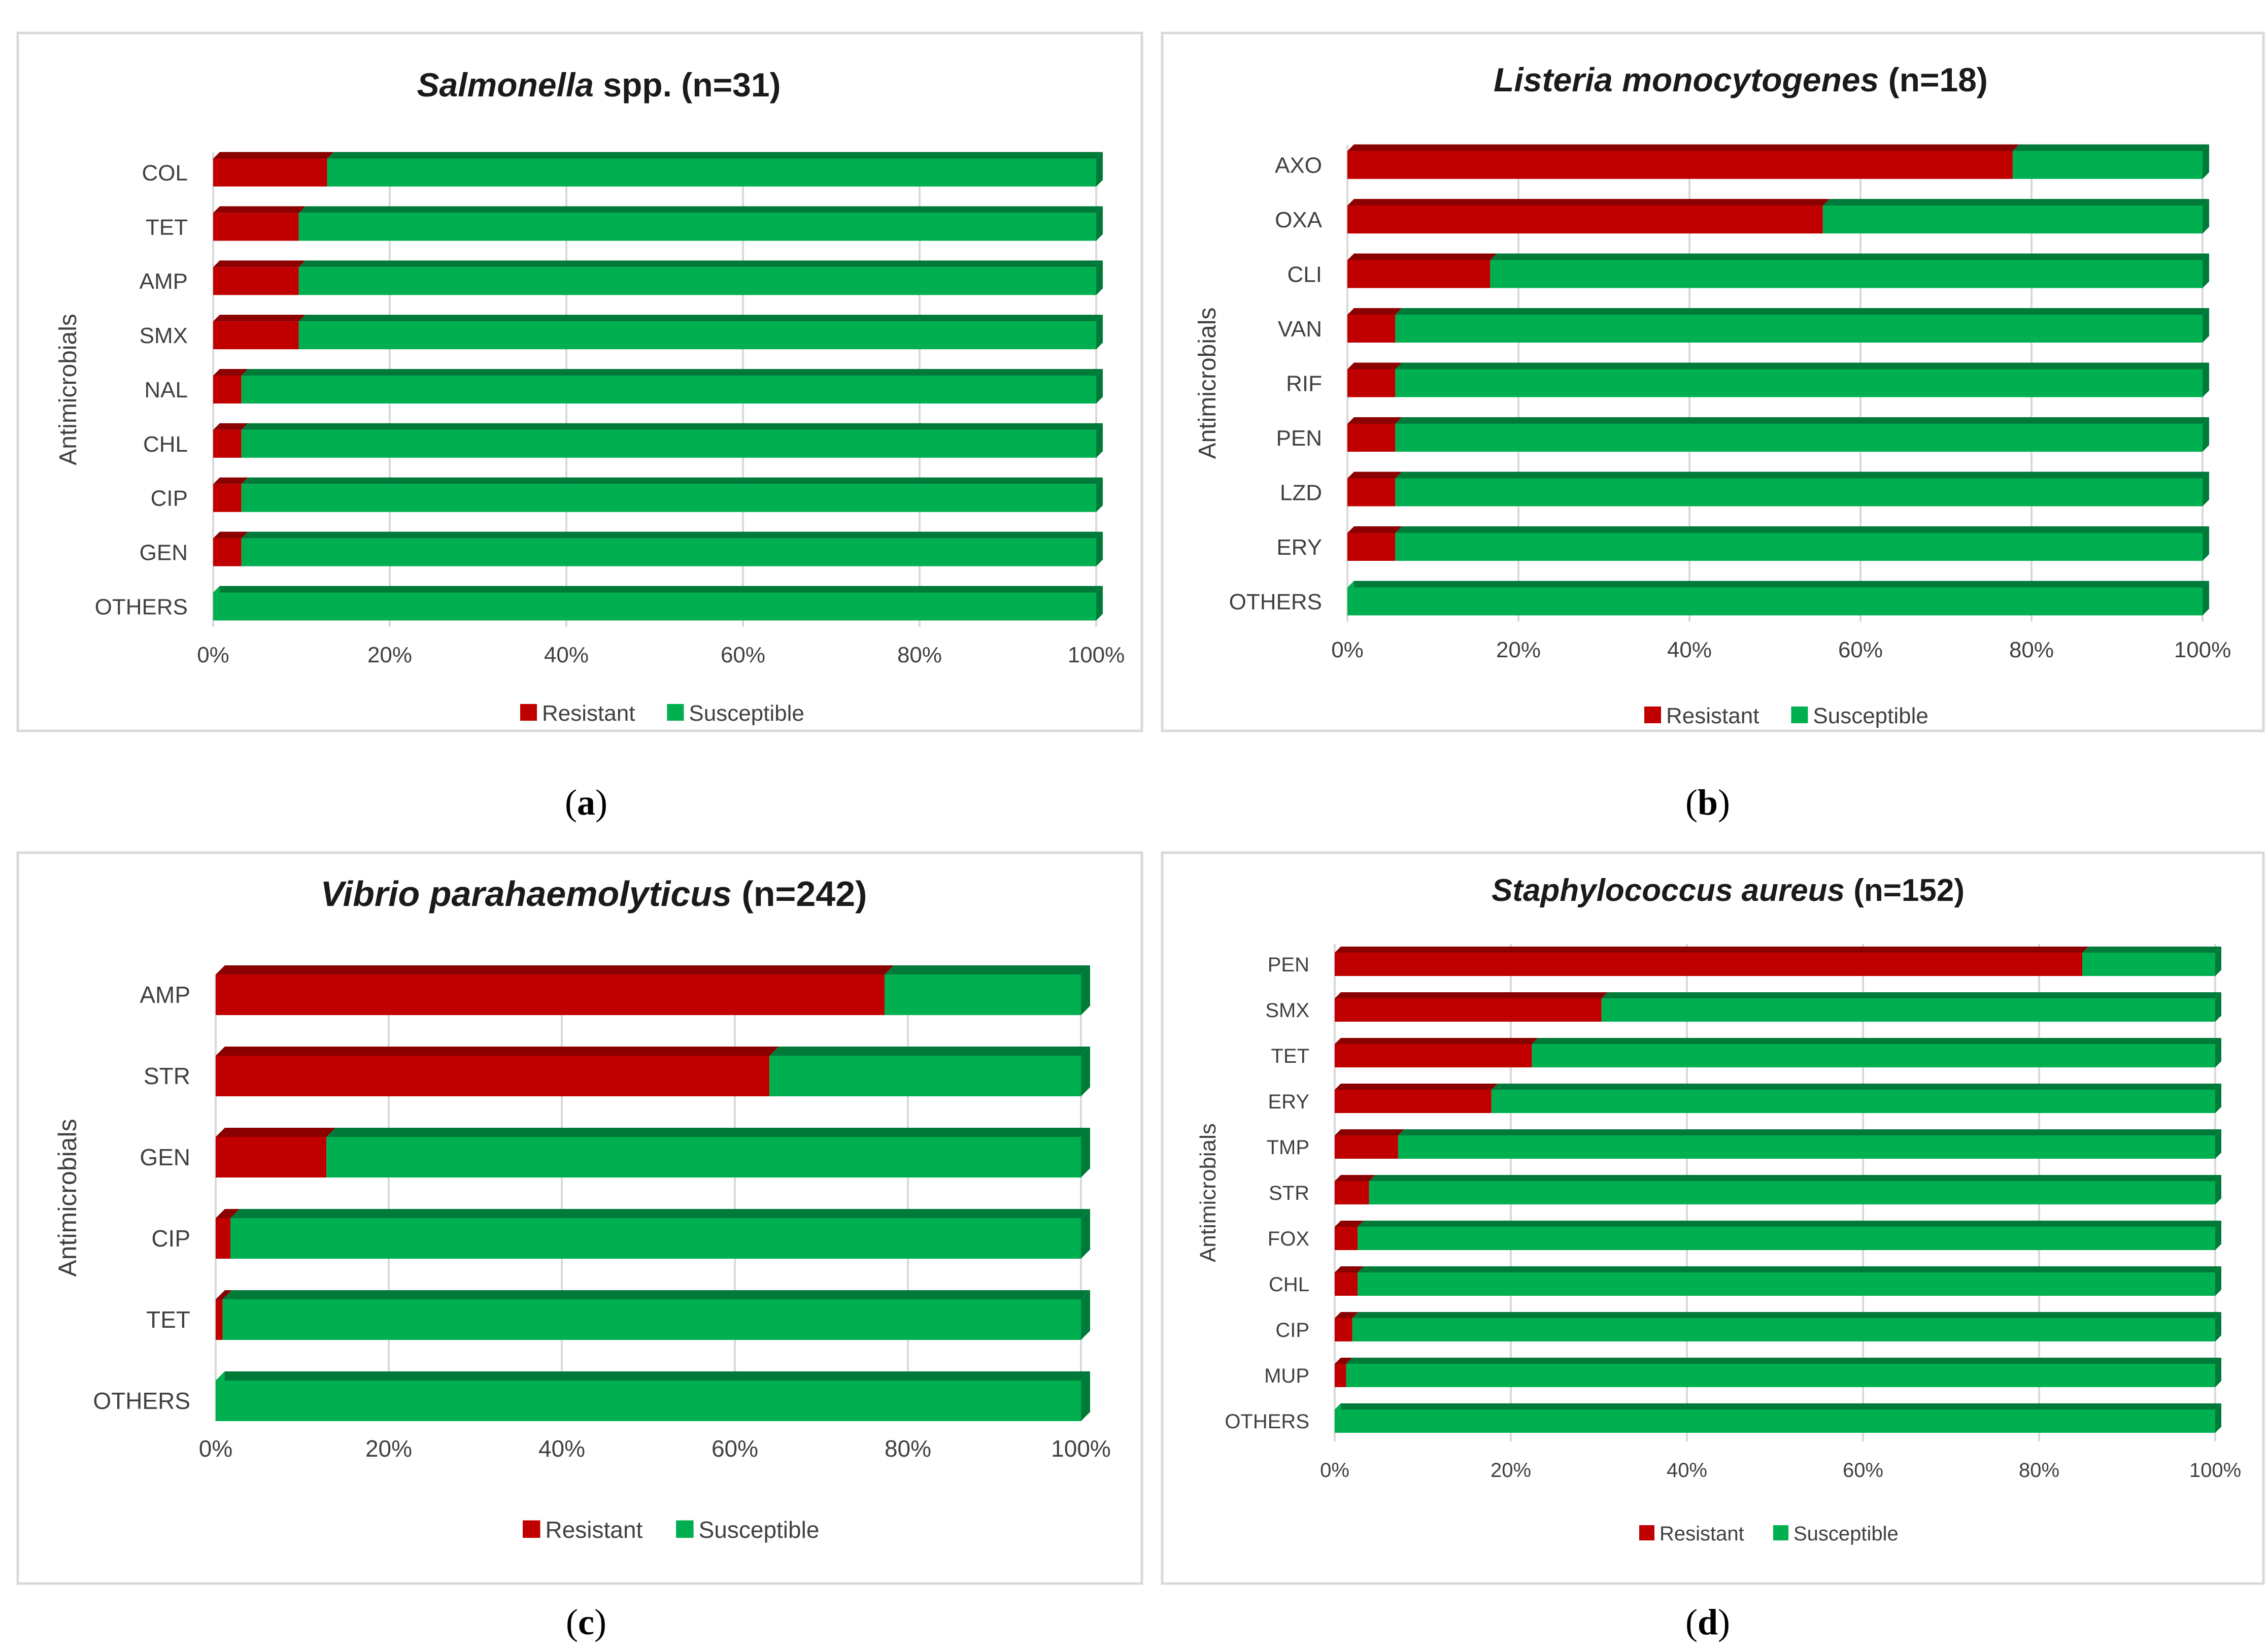 The height and width of the screenshot is (1648, 2268). Describe the element at coordinates (588, 713) in the screenshot. I see `legend-label-resistant-a: Resistant` at that location.